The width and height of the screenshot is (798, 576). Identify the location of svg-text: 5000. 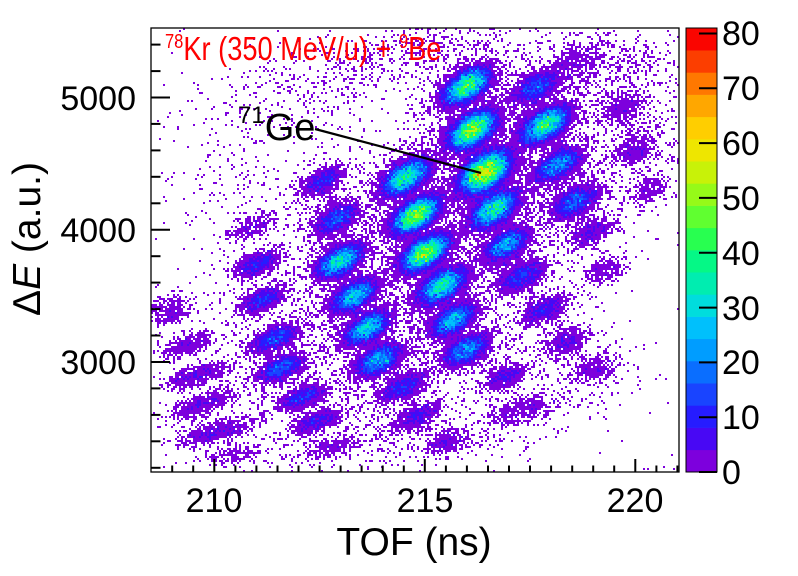
(98, 99).